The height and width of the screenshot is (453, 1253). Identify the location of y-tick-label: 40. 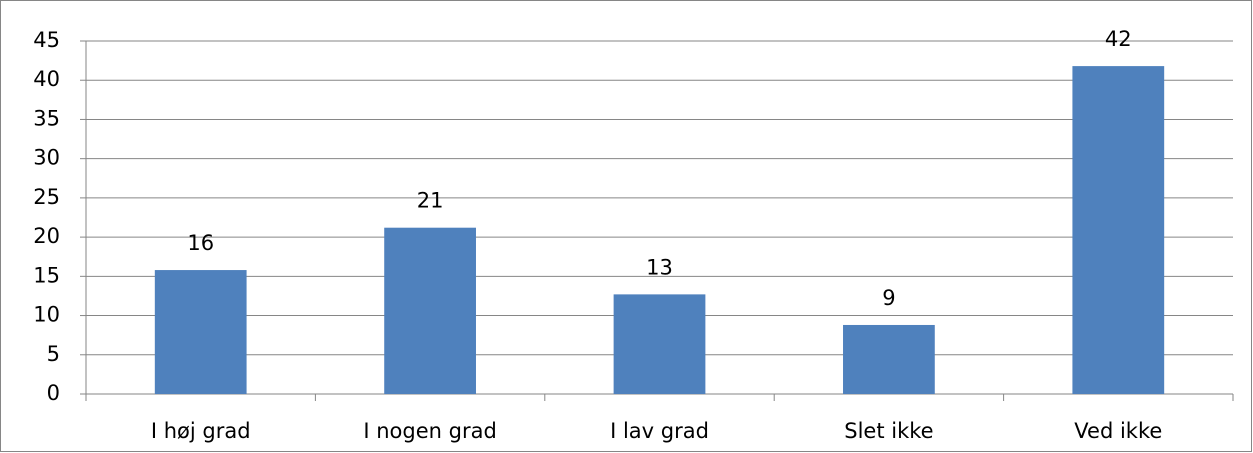
(46, 79).